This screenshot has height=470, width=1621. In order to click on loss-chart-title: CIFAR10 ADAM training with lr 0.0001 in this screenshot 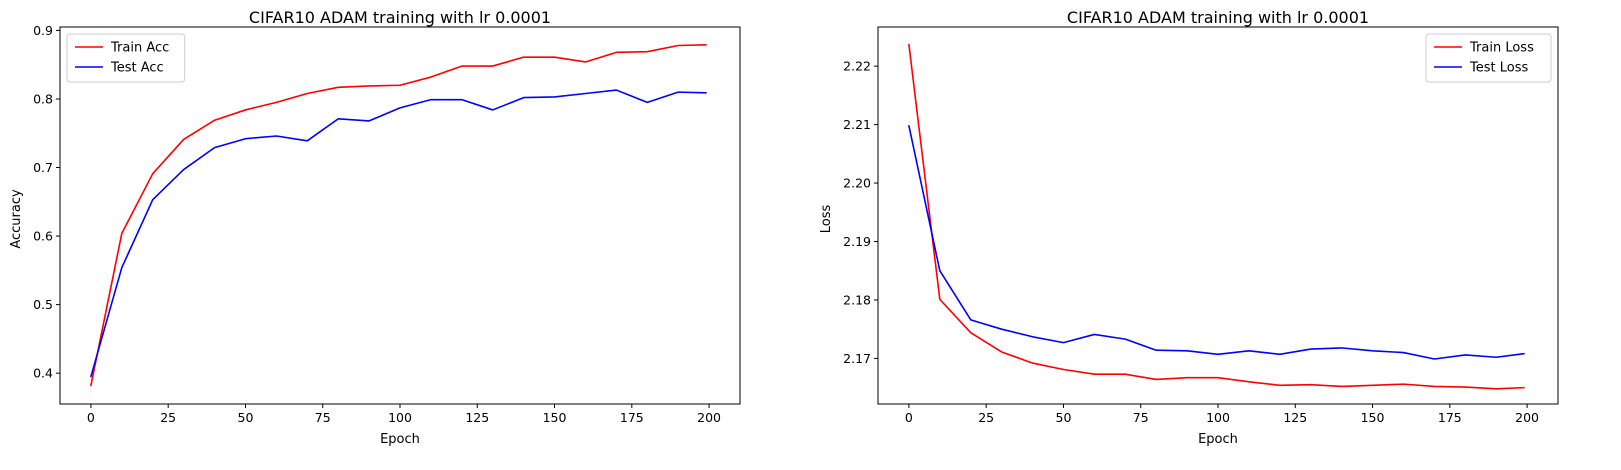, I will do `click(1218, 17)`.